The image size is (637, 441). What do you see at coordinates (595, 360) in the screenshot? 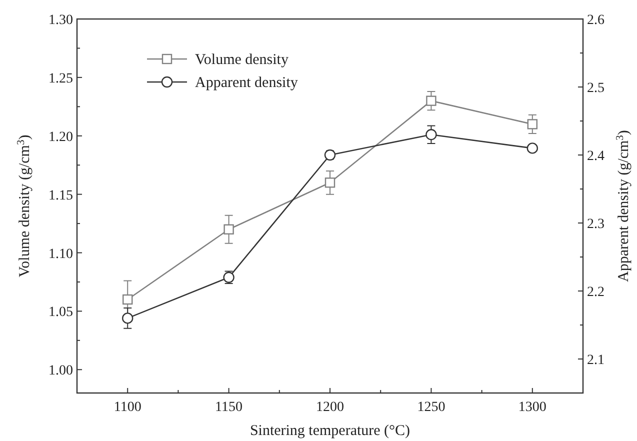
I see `y2-tick-label: 2.1` at bounding box center [595, 360].